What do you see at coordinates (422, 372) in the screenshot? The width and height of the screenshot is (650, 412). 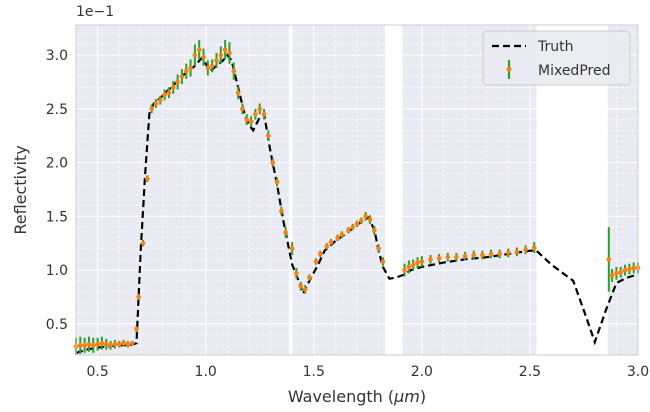 I see `x-tick-label: 2.0` at bounding box center [422, 372].